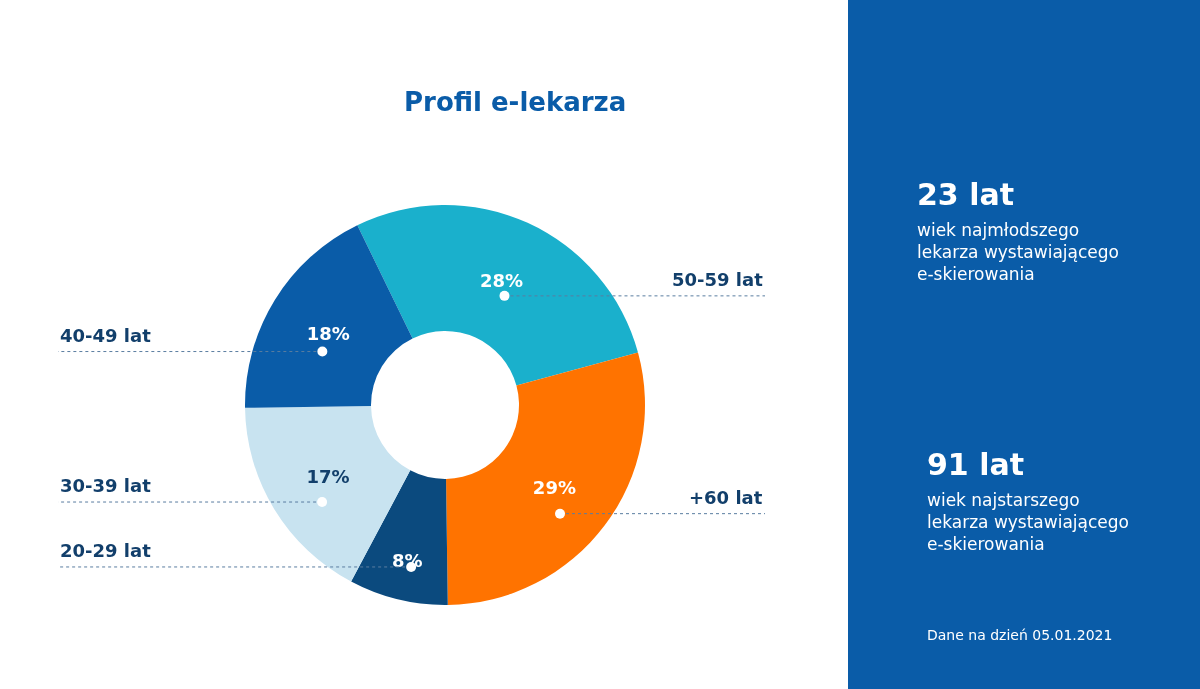 The width and height of the screenshot is (1200, 689). I want to click on text: wiek najstarszego lekarza wystawiającego e-skierowania, so click(1028, 522).